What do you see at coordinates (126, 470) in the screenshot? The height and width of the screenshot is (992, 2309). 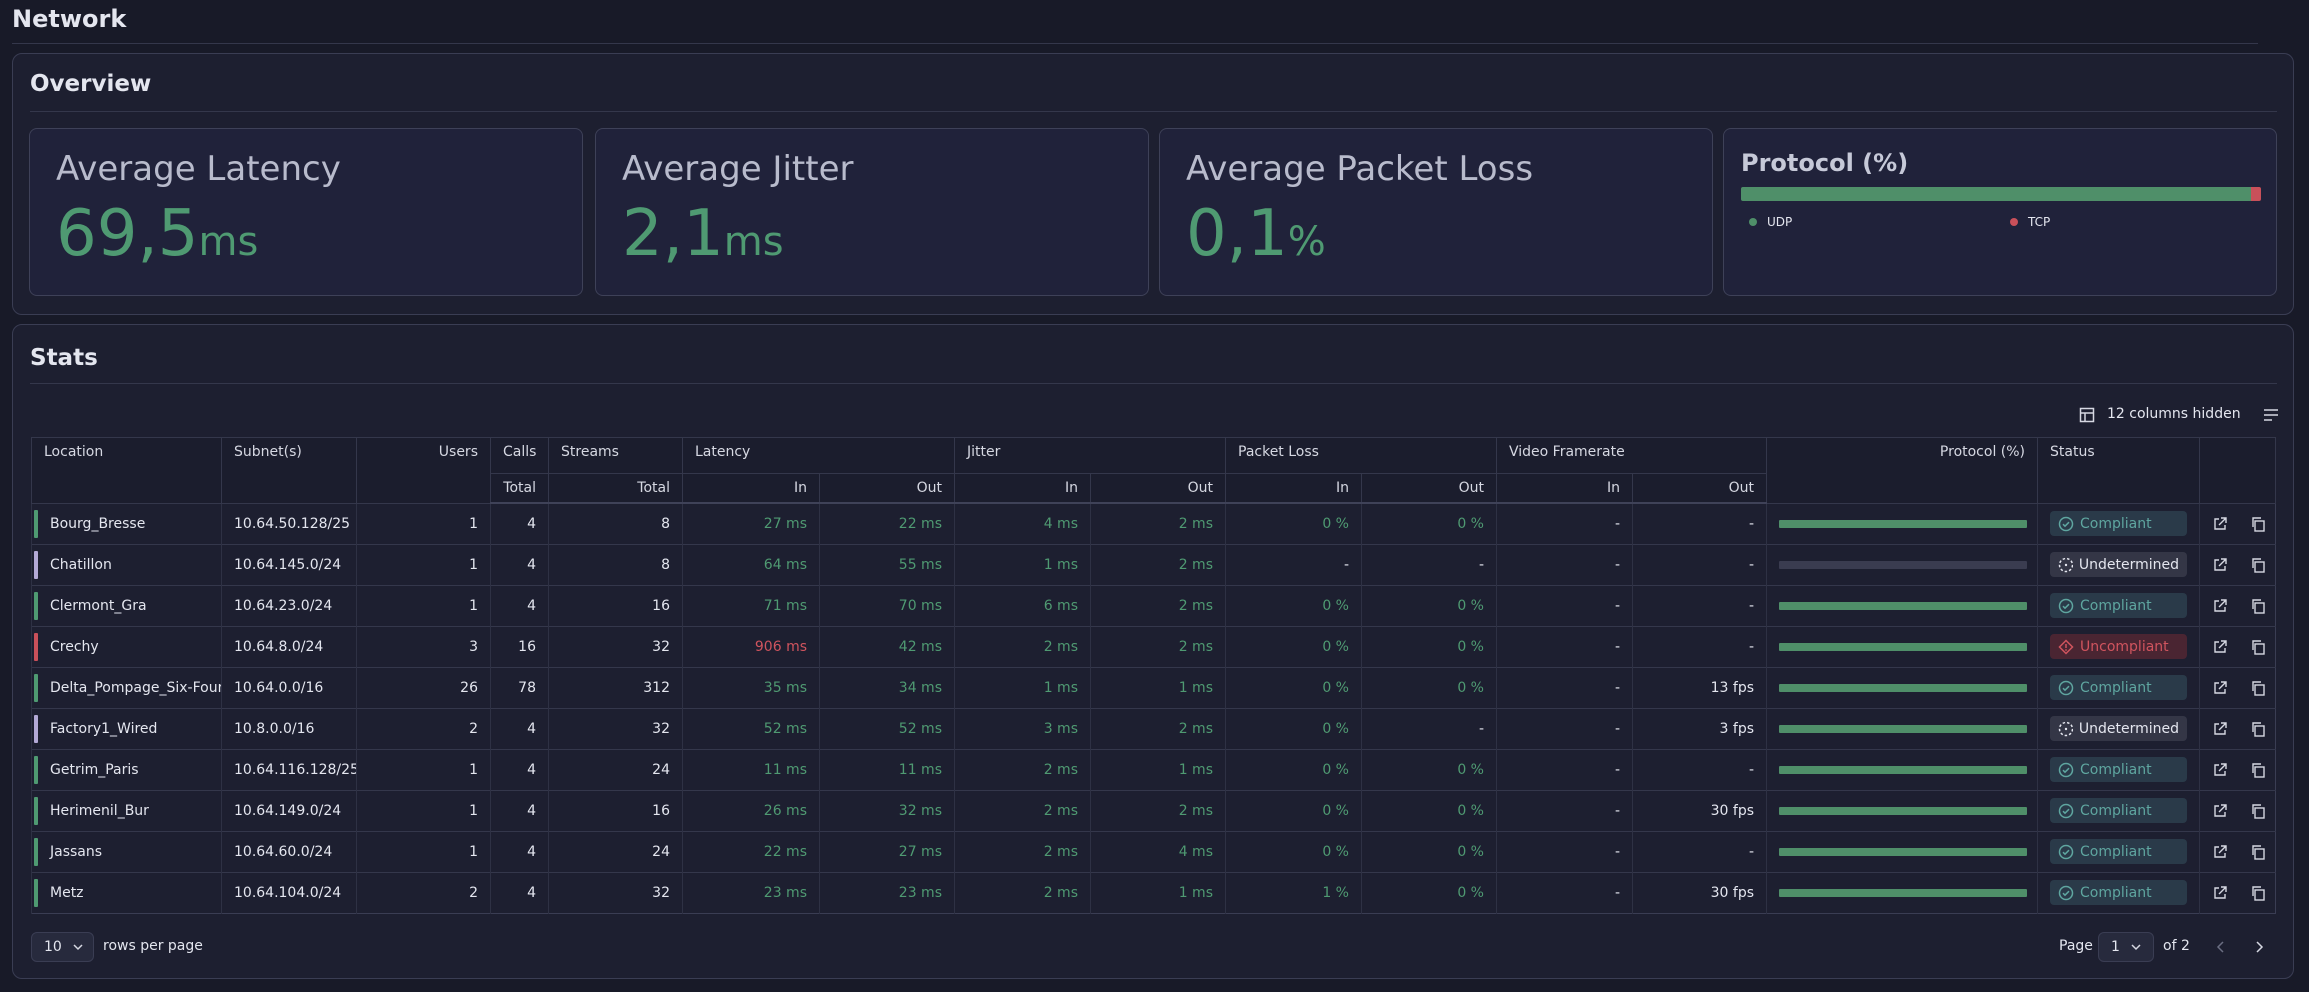 I see `column-header: Location` at bounding box center [126, 470].